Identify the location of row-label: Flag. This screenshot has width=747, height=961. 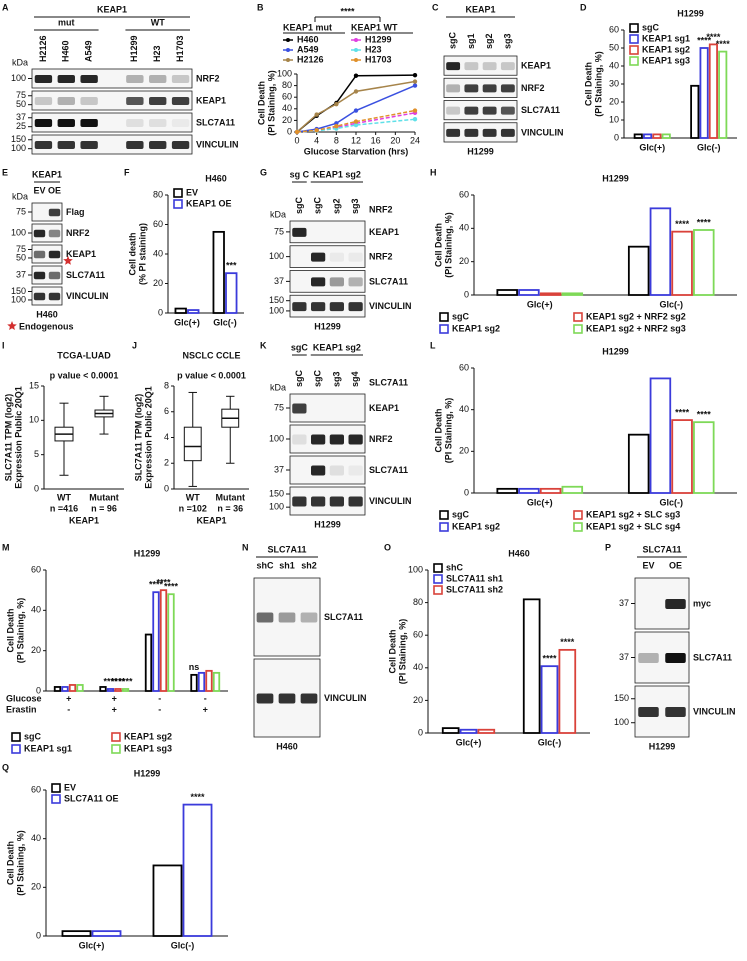
(75, 212).